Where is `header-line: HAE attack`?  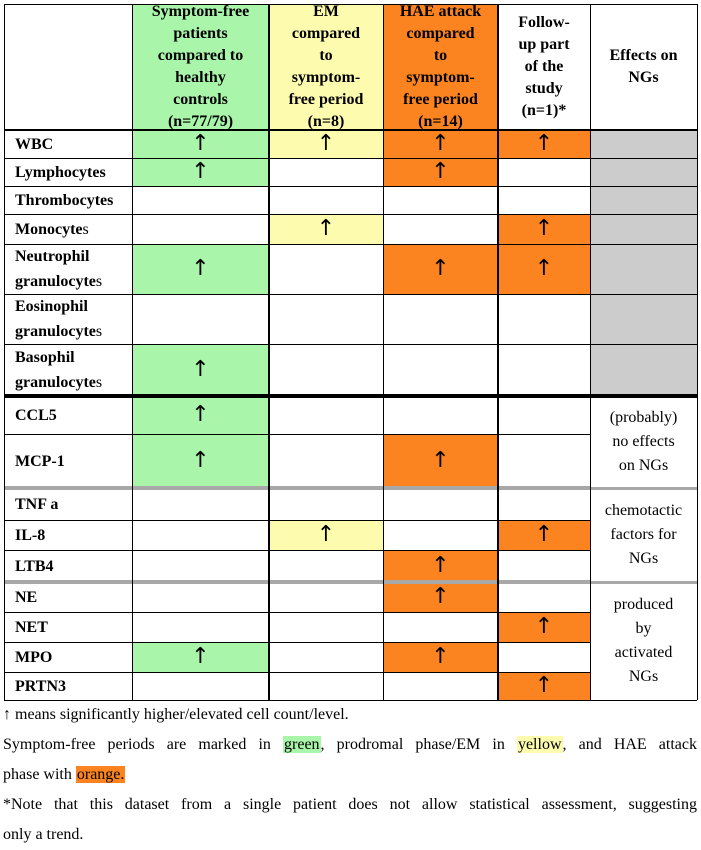
header-line: HAE attack is located at coordinates (440, 11).